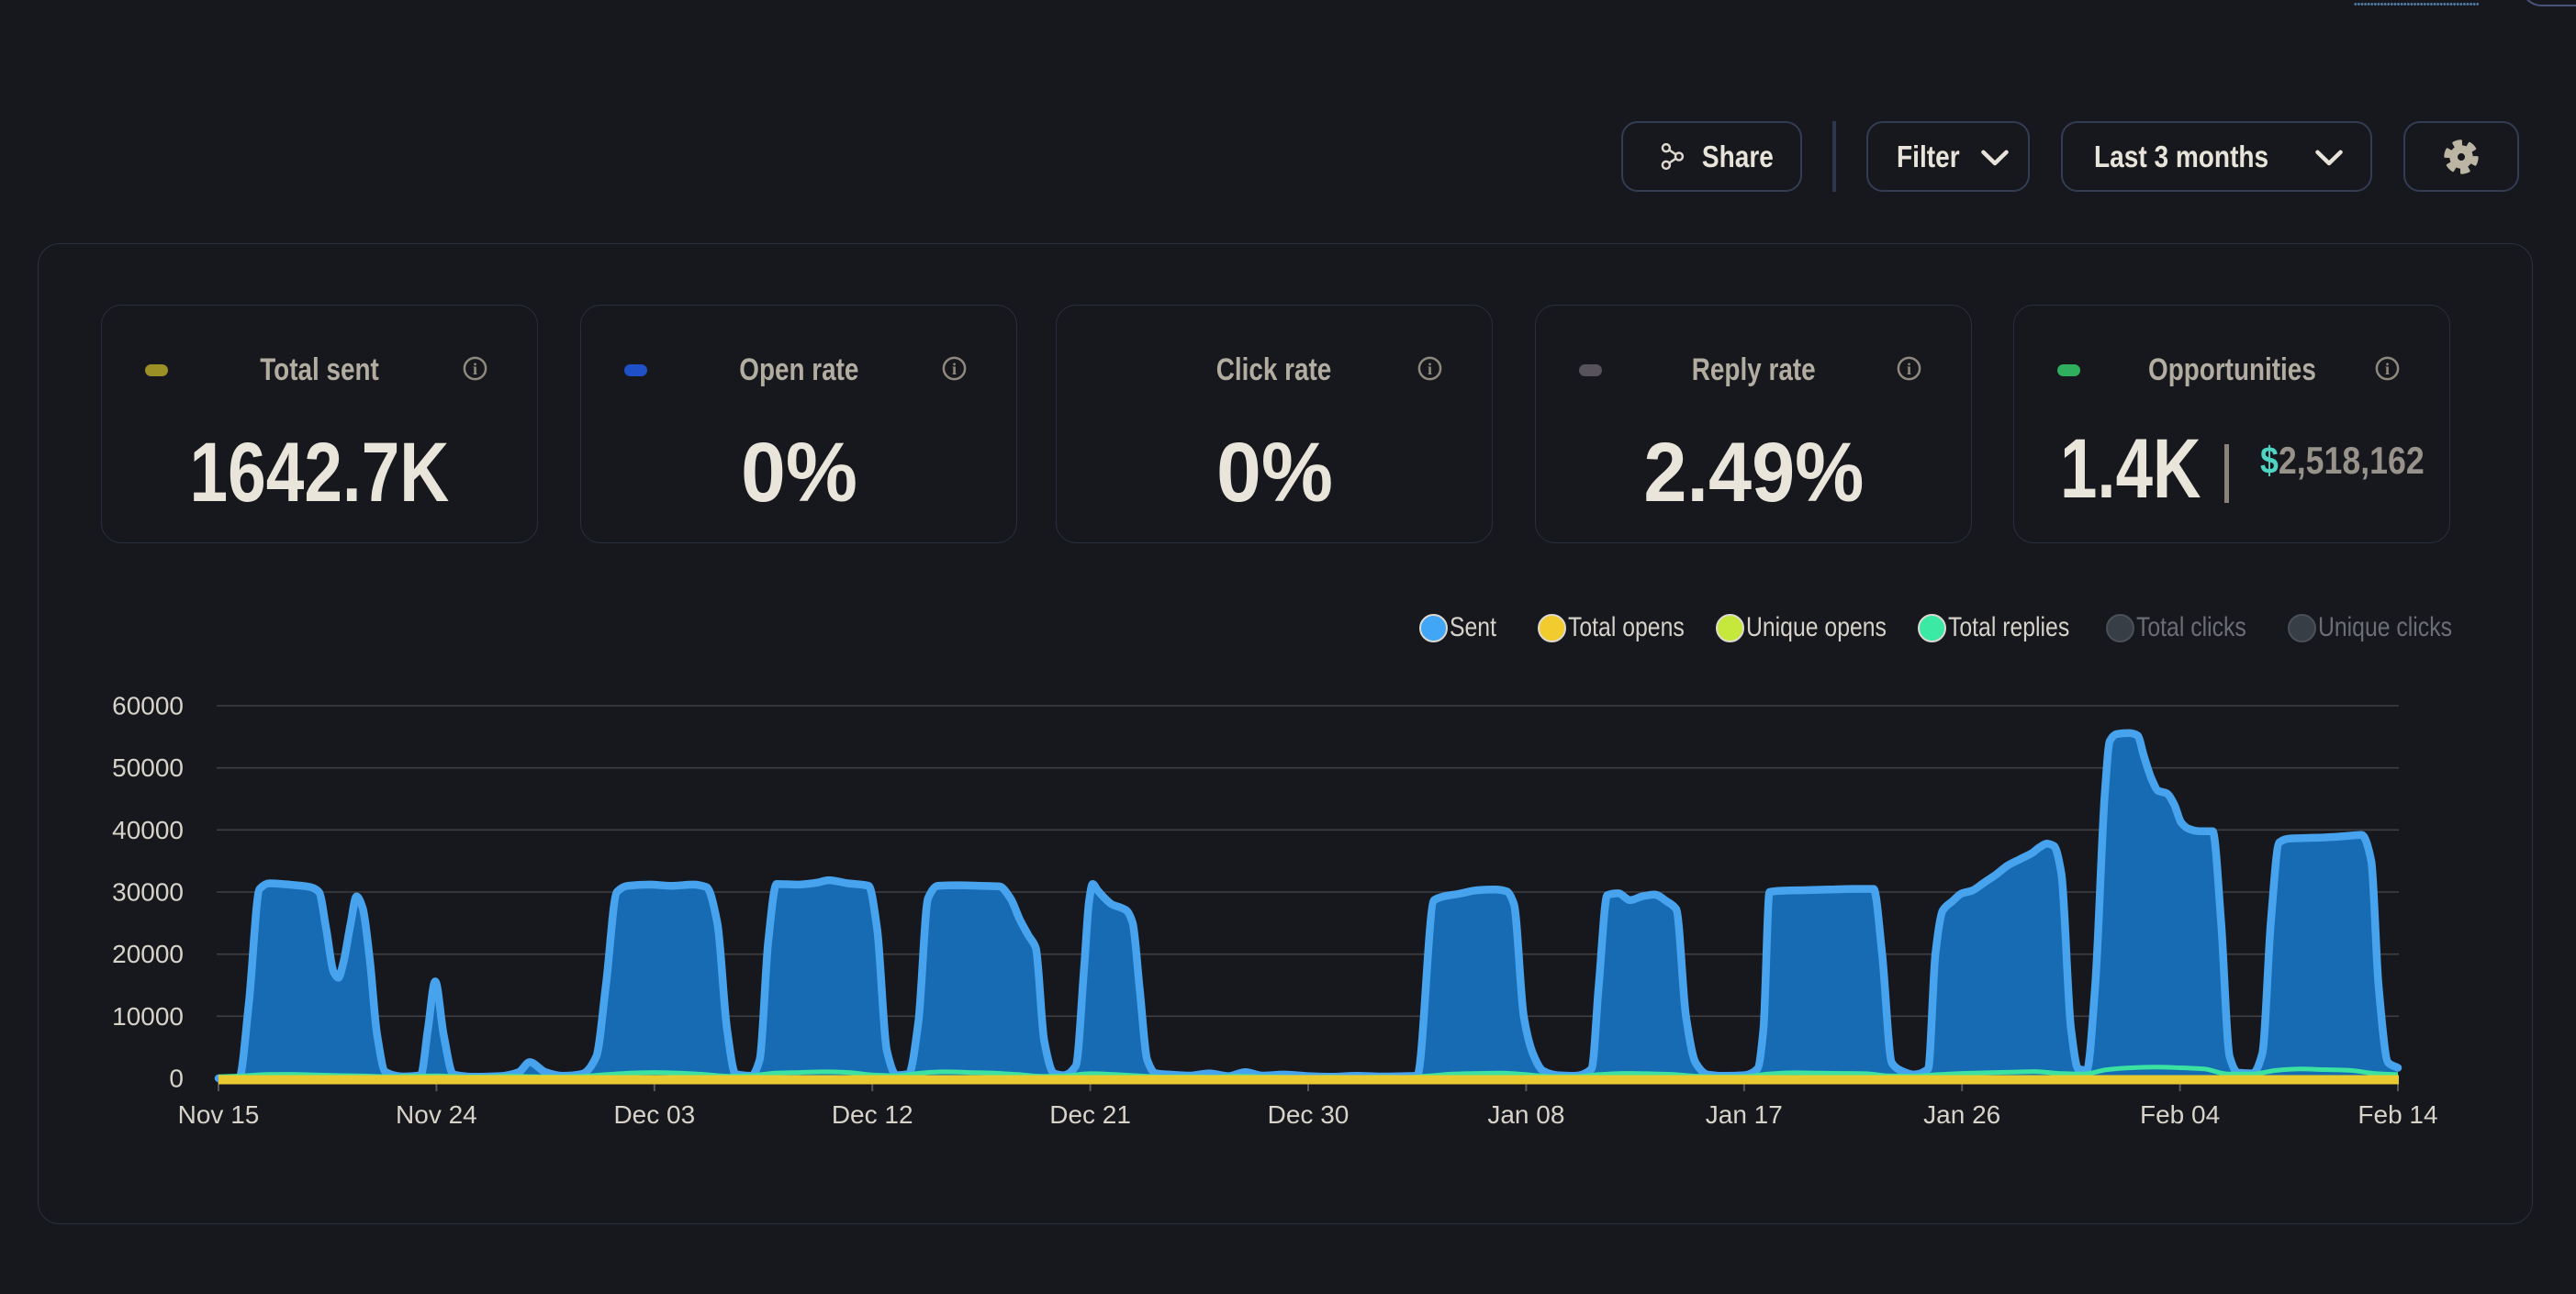  What do you see at coordinates (1090, 1114) in the screenshot?
I see `svg-text: Dec 21` at bounding box center [1090, 1114].